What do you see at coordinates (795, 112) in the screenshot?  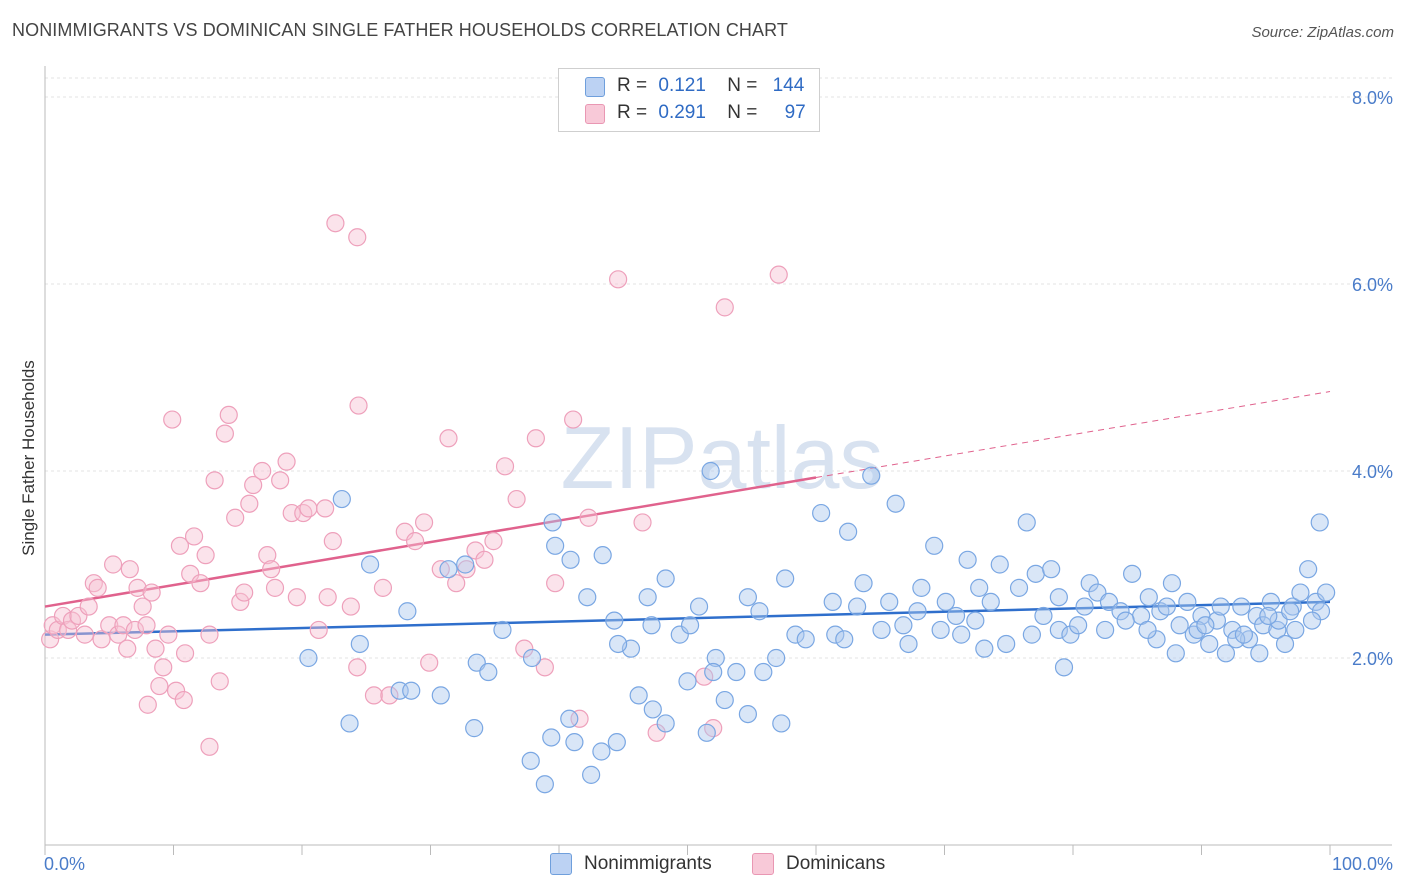 I see `legend-n-value: 97` at bounding box center [795, 112].